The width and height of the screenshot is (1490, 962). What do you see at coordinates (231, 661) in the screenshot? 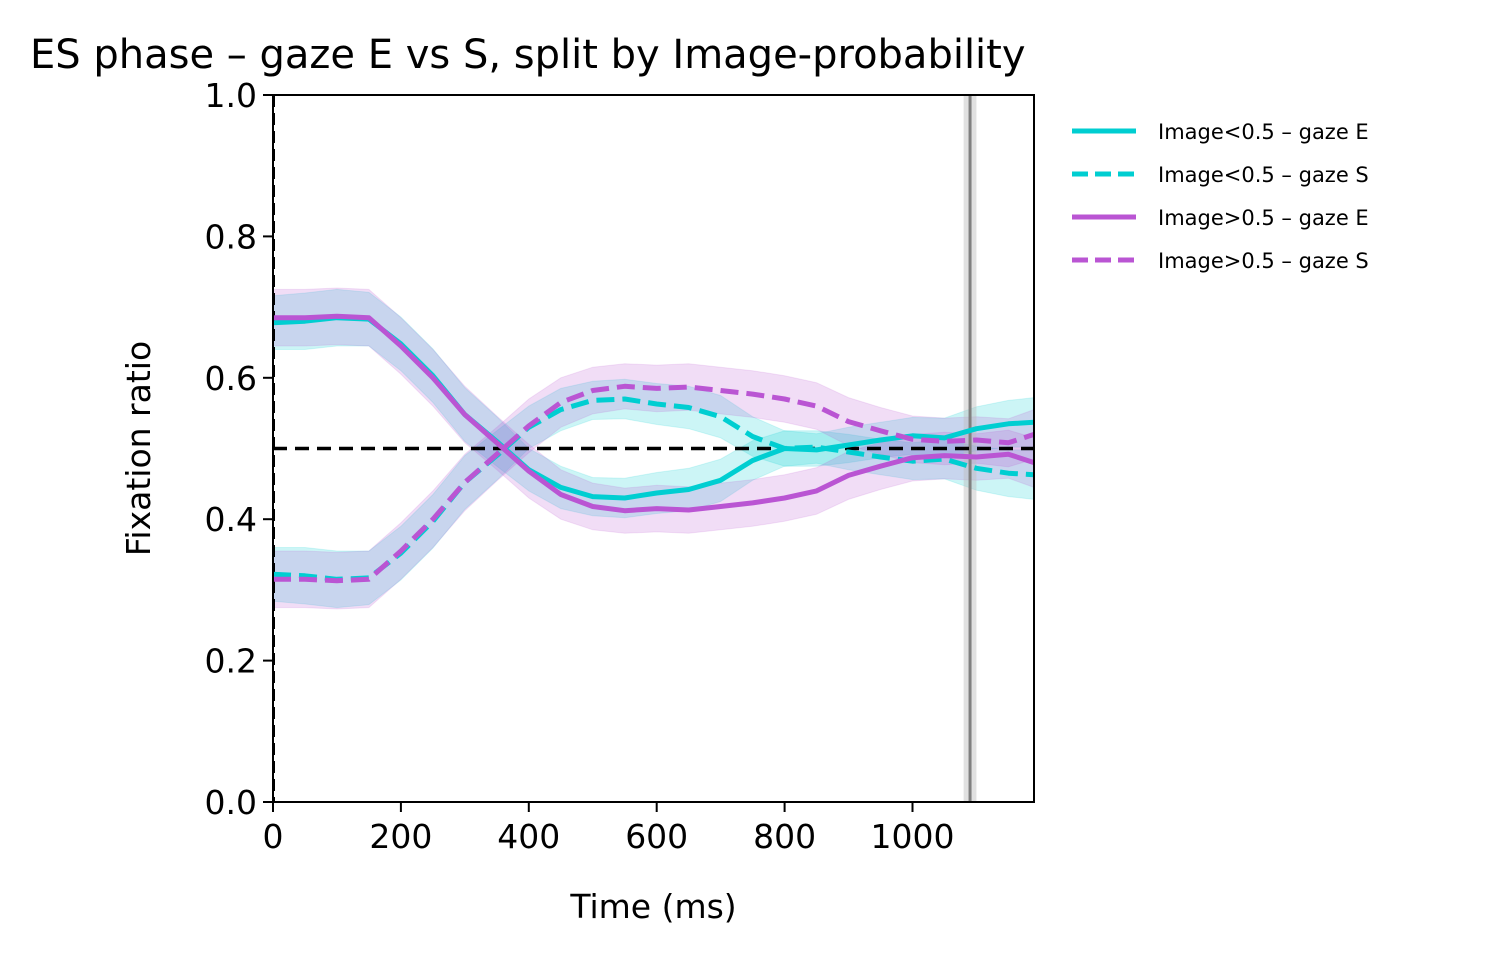
I see `y-tick-label: 0.2` at bounding box center [231, 661].